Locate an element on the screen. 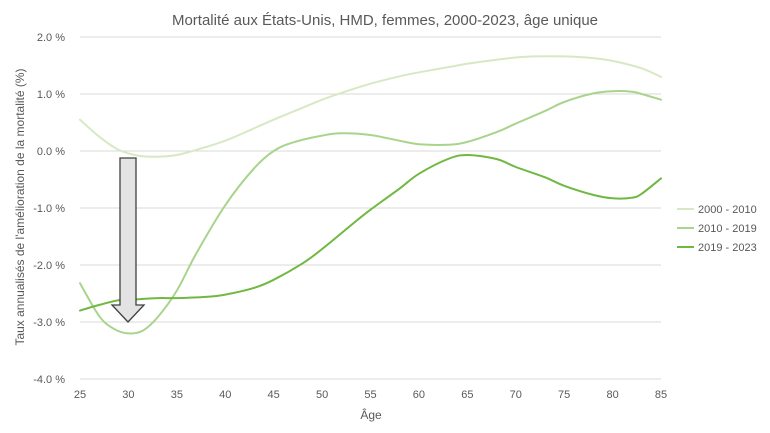 The image size is (770, 433). x-tick-label: 55 is located at coordinates (370, 395).